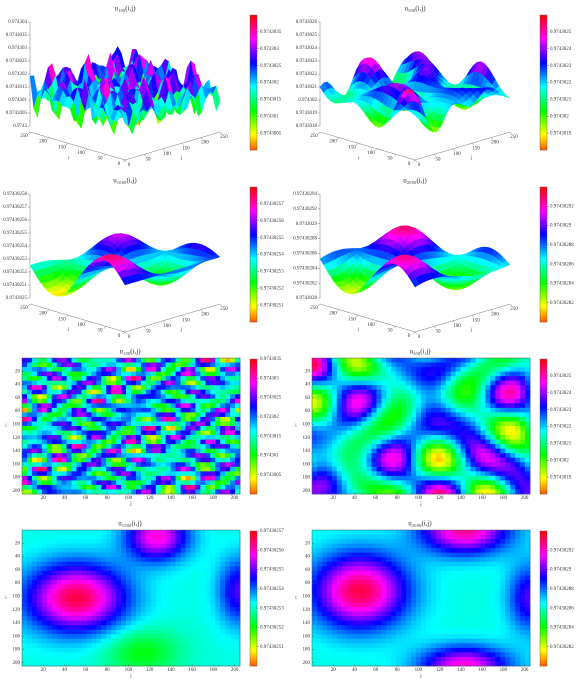 Image resolution: width=580 pixels, height=688 pixels. What do you see at coordinates (561, 83) in the screenshot?
I see `colorbar-tick-label: 0.9743022` at bounding box center [561, 83].